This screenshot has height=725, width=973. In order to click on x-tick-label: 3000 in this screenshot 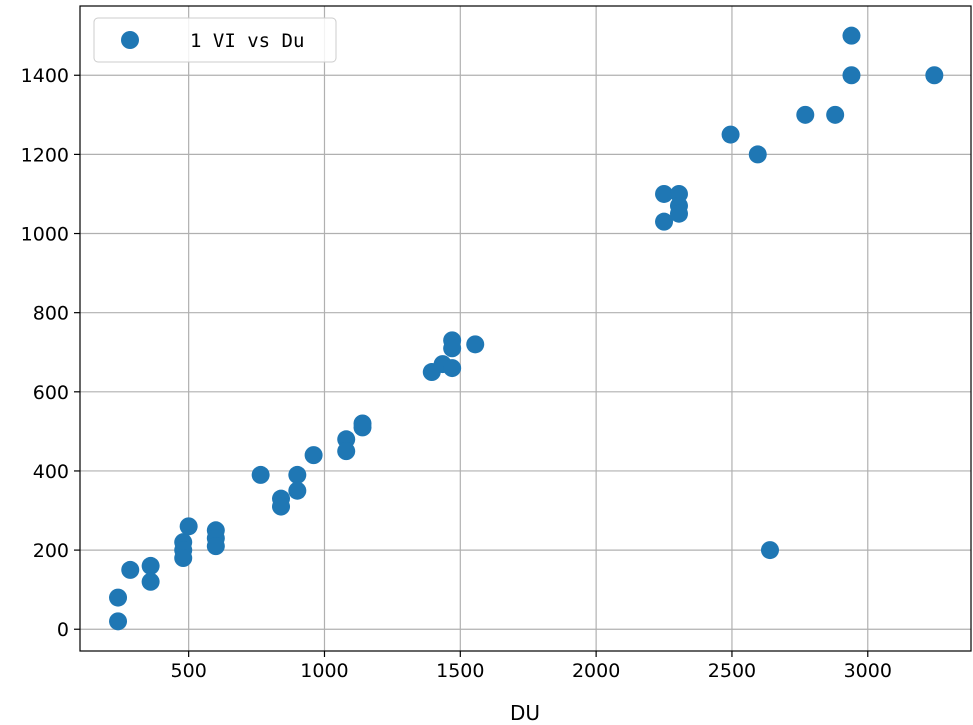, I will do `click(868, 671)`.